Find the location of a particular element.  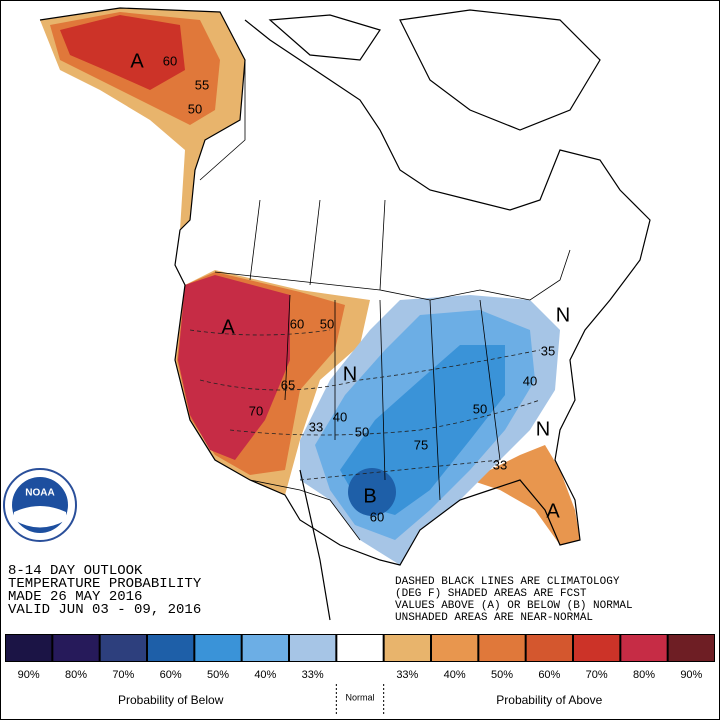

note-line: VALUES ABOVE (A) OR BELOW (B) NORMAL is located at coordinates (514, 606).